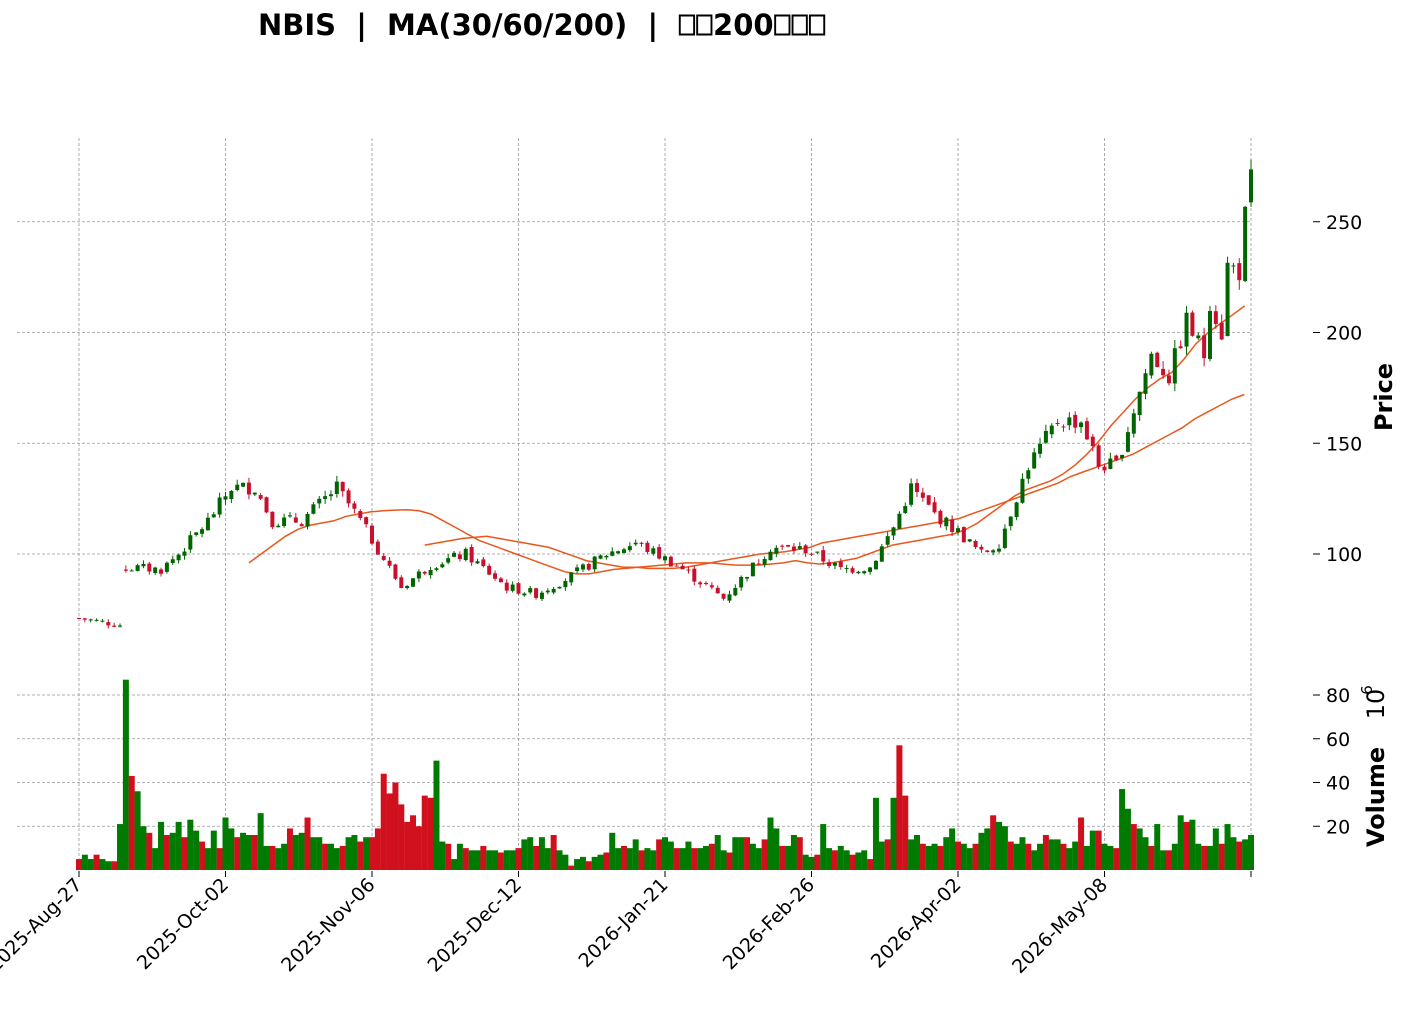 The height and width of the screenshot is (1015, 1412). Describe the element at coordinates (1344, 223) in the screenshot. I see `price-tick-label: 250` at that location.